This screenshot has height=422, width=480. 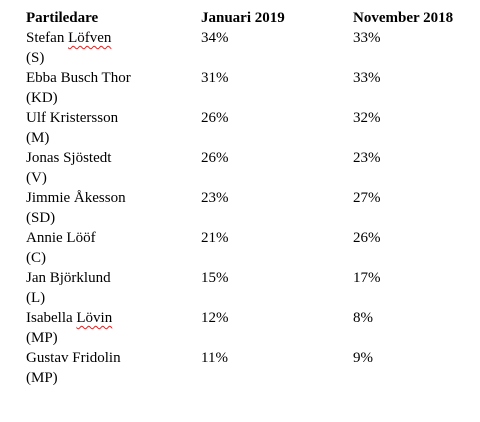 What do you see at coordinates (78, 78) in the screenshot?
I see `leader-name: Ebba Busch Thor` at bounding box center [78, 78].